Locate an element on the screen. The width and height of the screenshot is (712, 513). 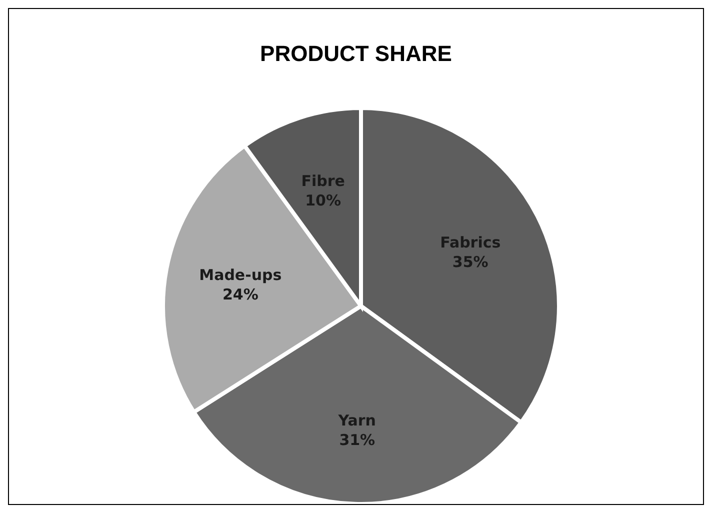
slice-label: Fibre is located at coordinates (323, 181).